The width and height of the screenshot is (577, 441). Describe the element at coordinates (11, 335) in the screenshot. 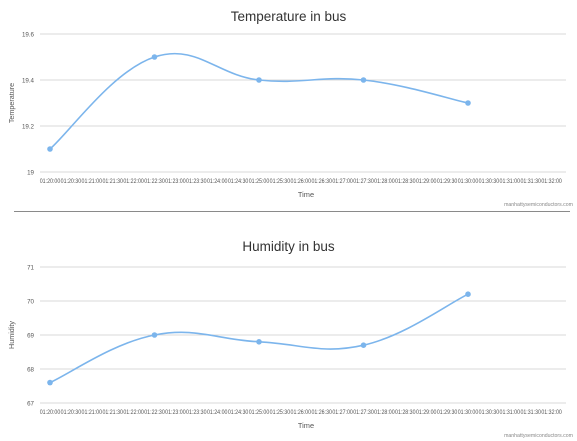

I see `y-axis-label: Humidity` at that location.